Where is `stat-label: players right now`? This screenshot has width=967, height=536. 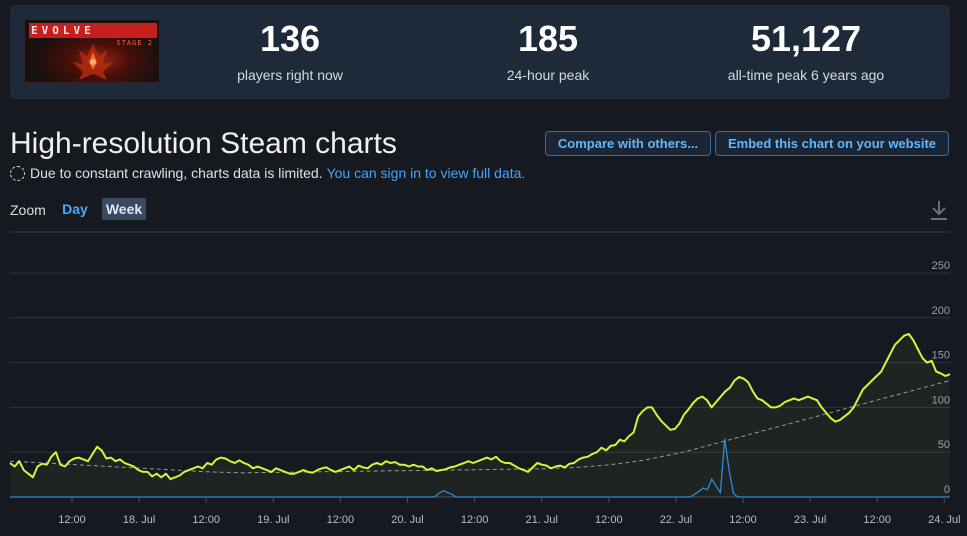 stat-label: players right now is located at coordinates (290, 75).